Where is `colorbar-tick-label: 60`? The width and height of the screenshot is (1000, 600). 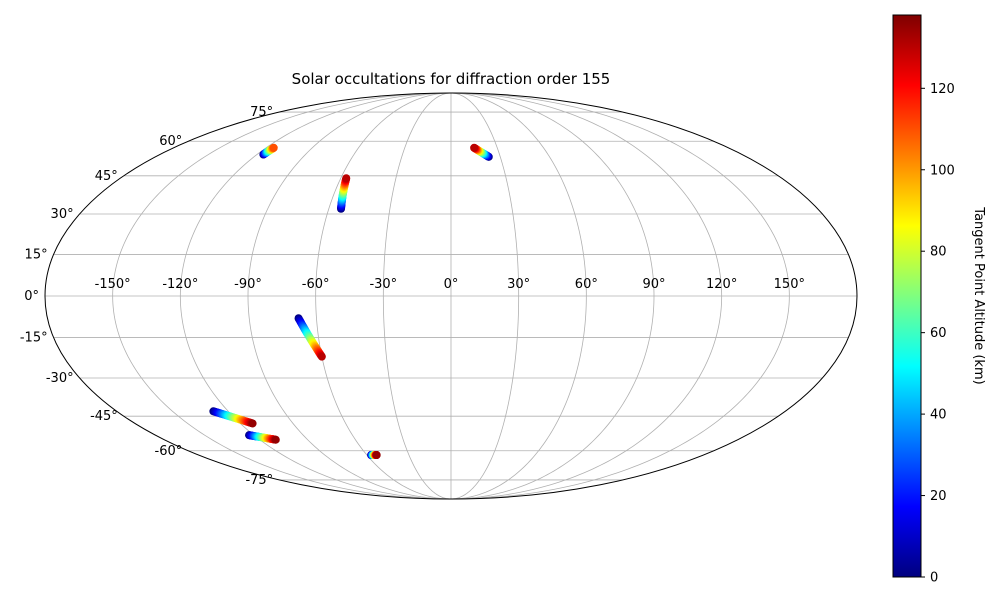 colorbar-tick-label: 60 is located at coordinates (938, 333).